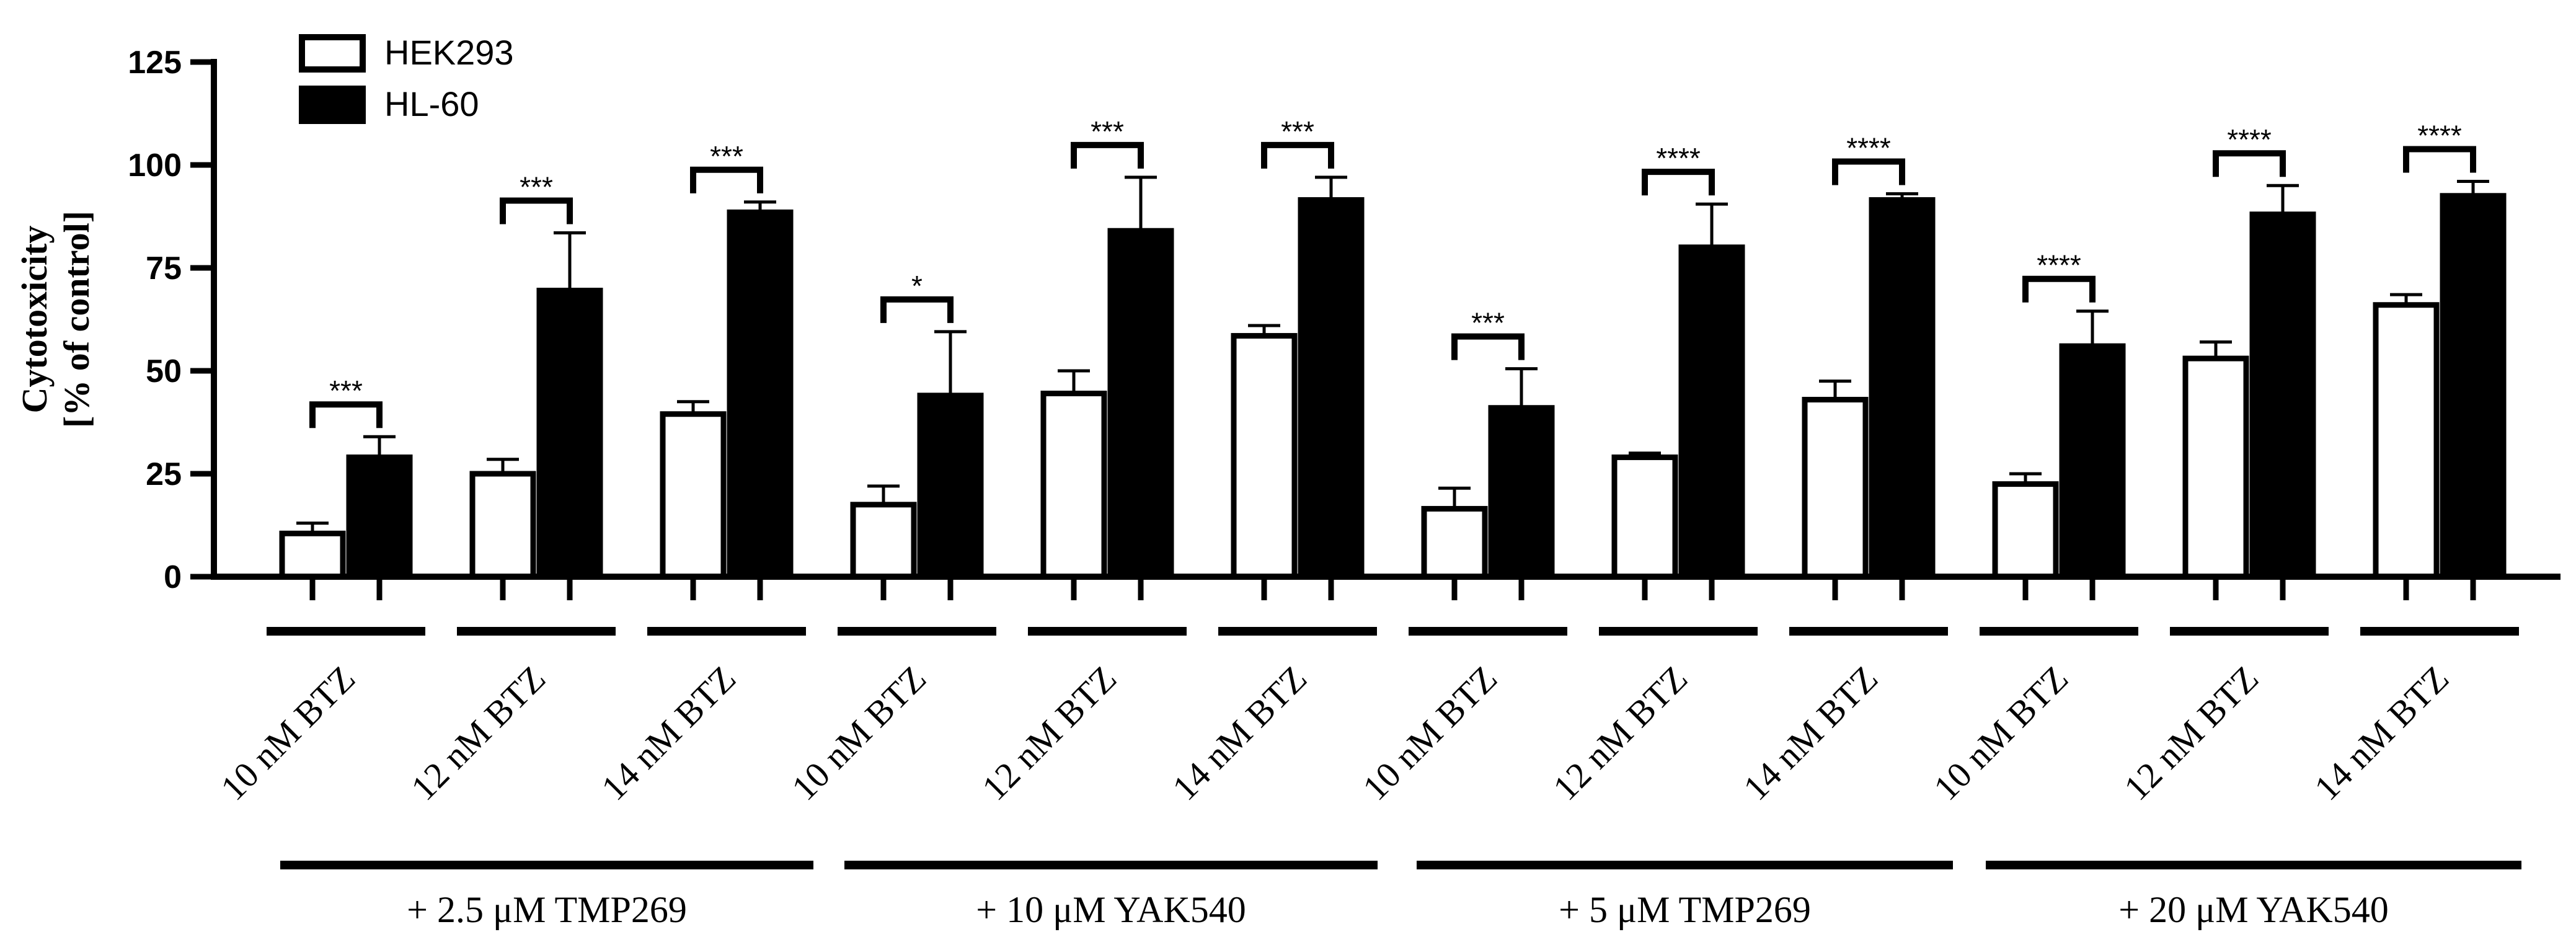 The image size is (2576, 950). What do you see at coordinates (164, 371) in the screenshot?
I see `y-tick-label: 50` at bounding box center [164, 371].